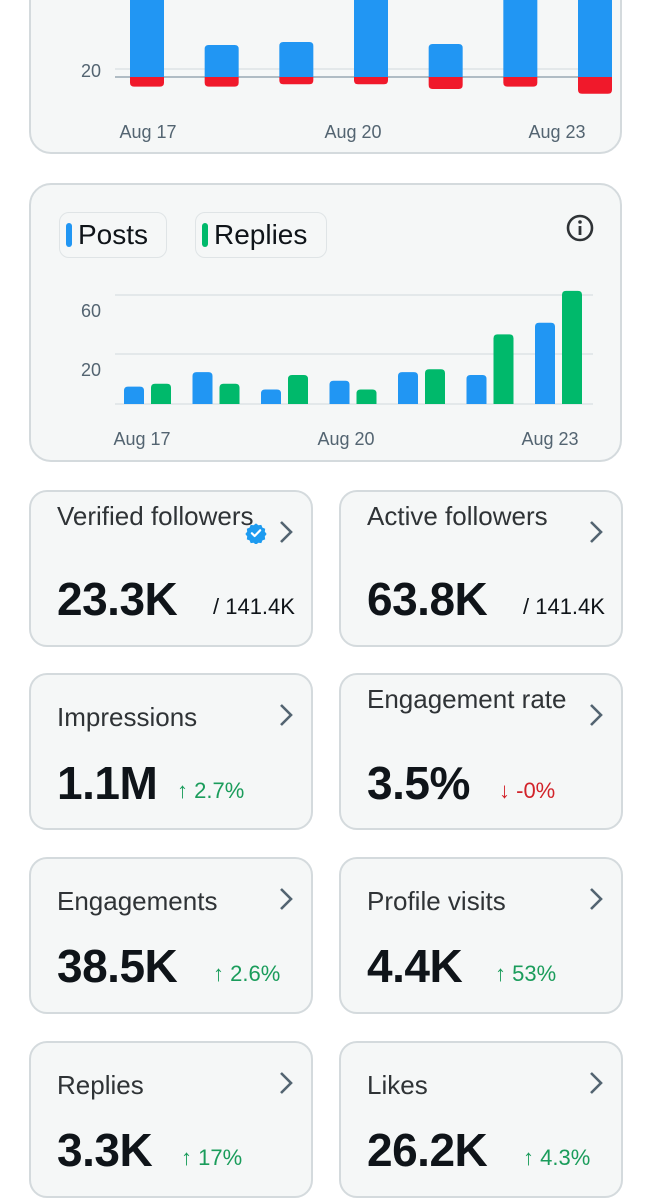 The height and width of the screenshot is (1200, 651). Describe the element at coordinates (254, 606) in the screenshot. I see `verified-followers-total: / 141.4K` at that location.